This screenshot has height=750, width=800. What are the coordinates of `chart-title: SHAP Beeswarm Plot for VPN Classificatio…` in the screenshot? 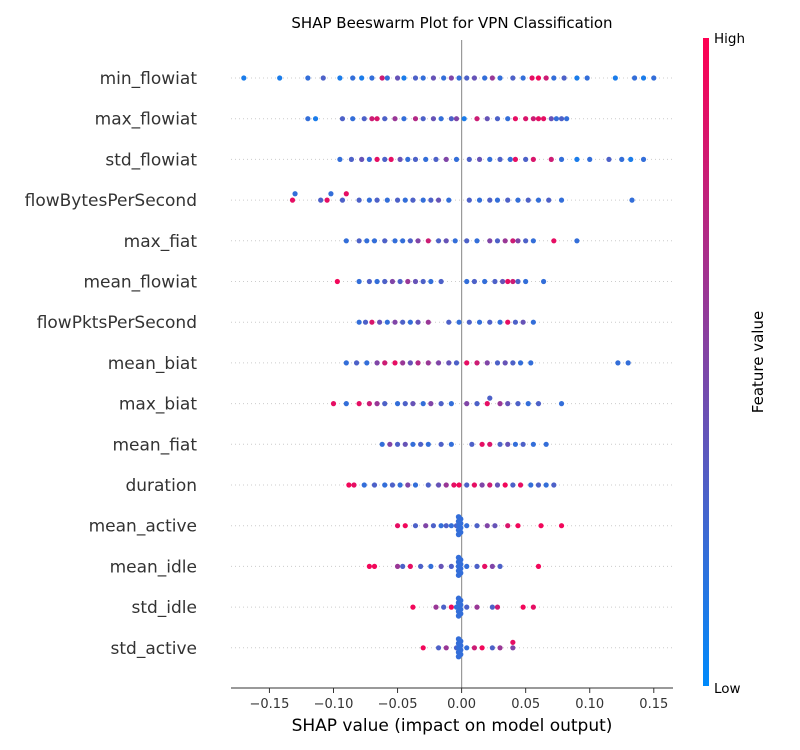 It's located at (451, 23).